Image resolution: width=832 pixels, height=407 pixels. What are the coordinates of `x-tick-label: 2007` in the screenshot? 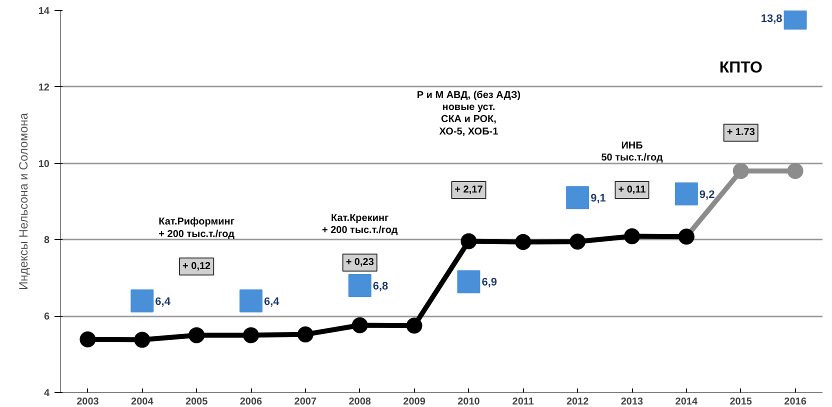 It's located at (305, 401).